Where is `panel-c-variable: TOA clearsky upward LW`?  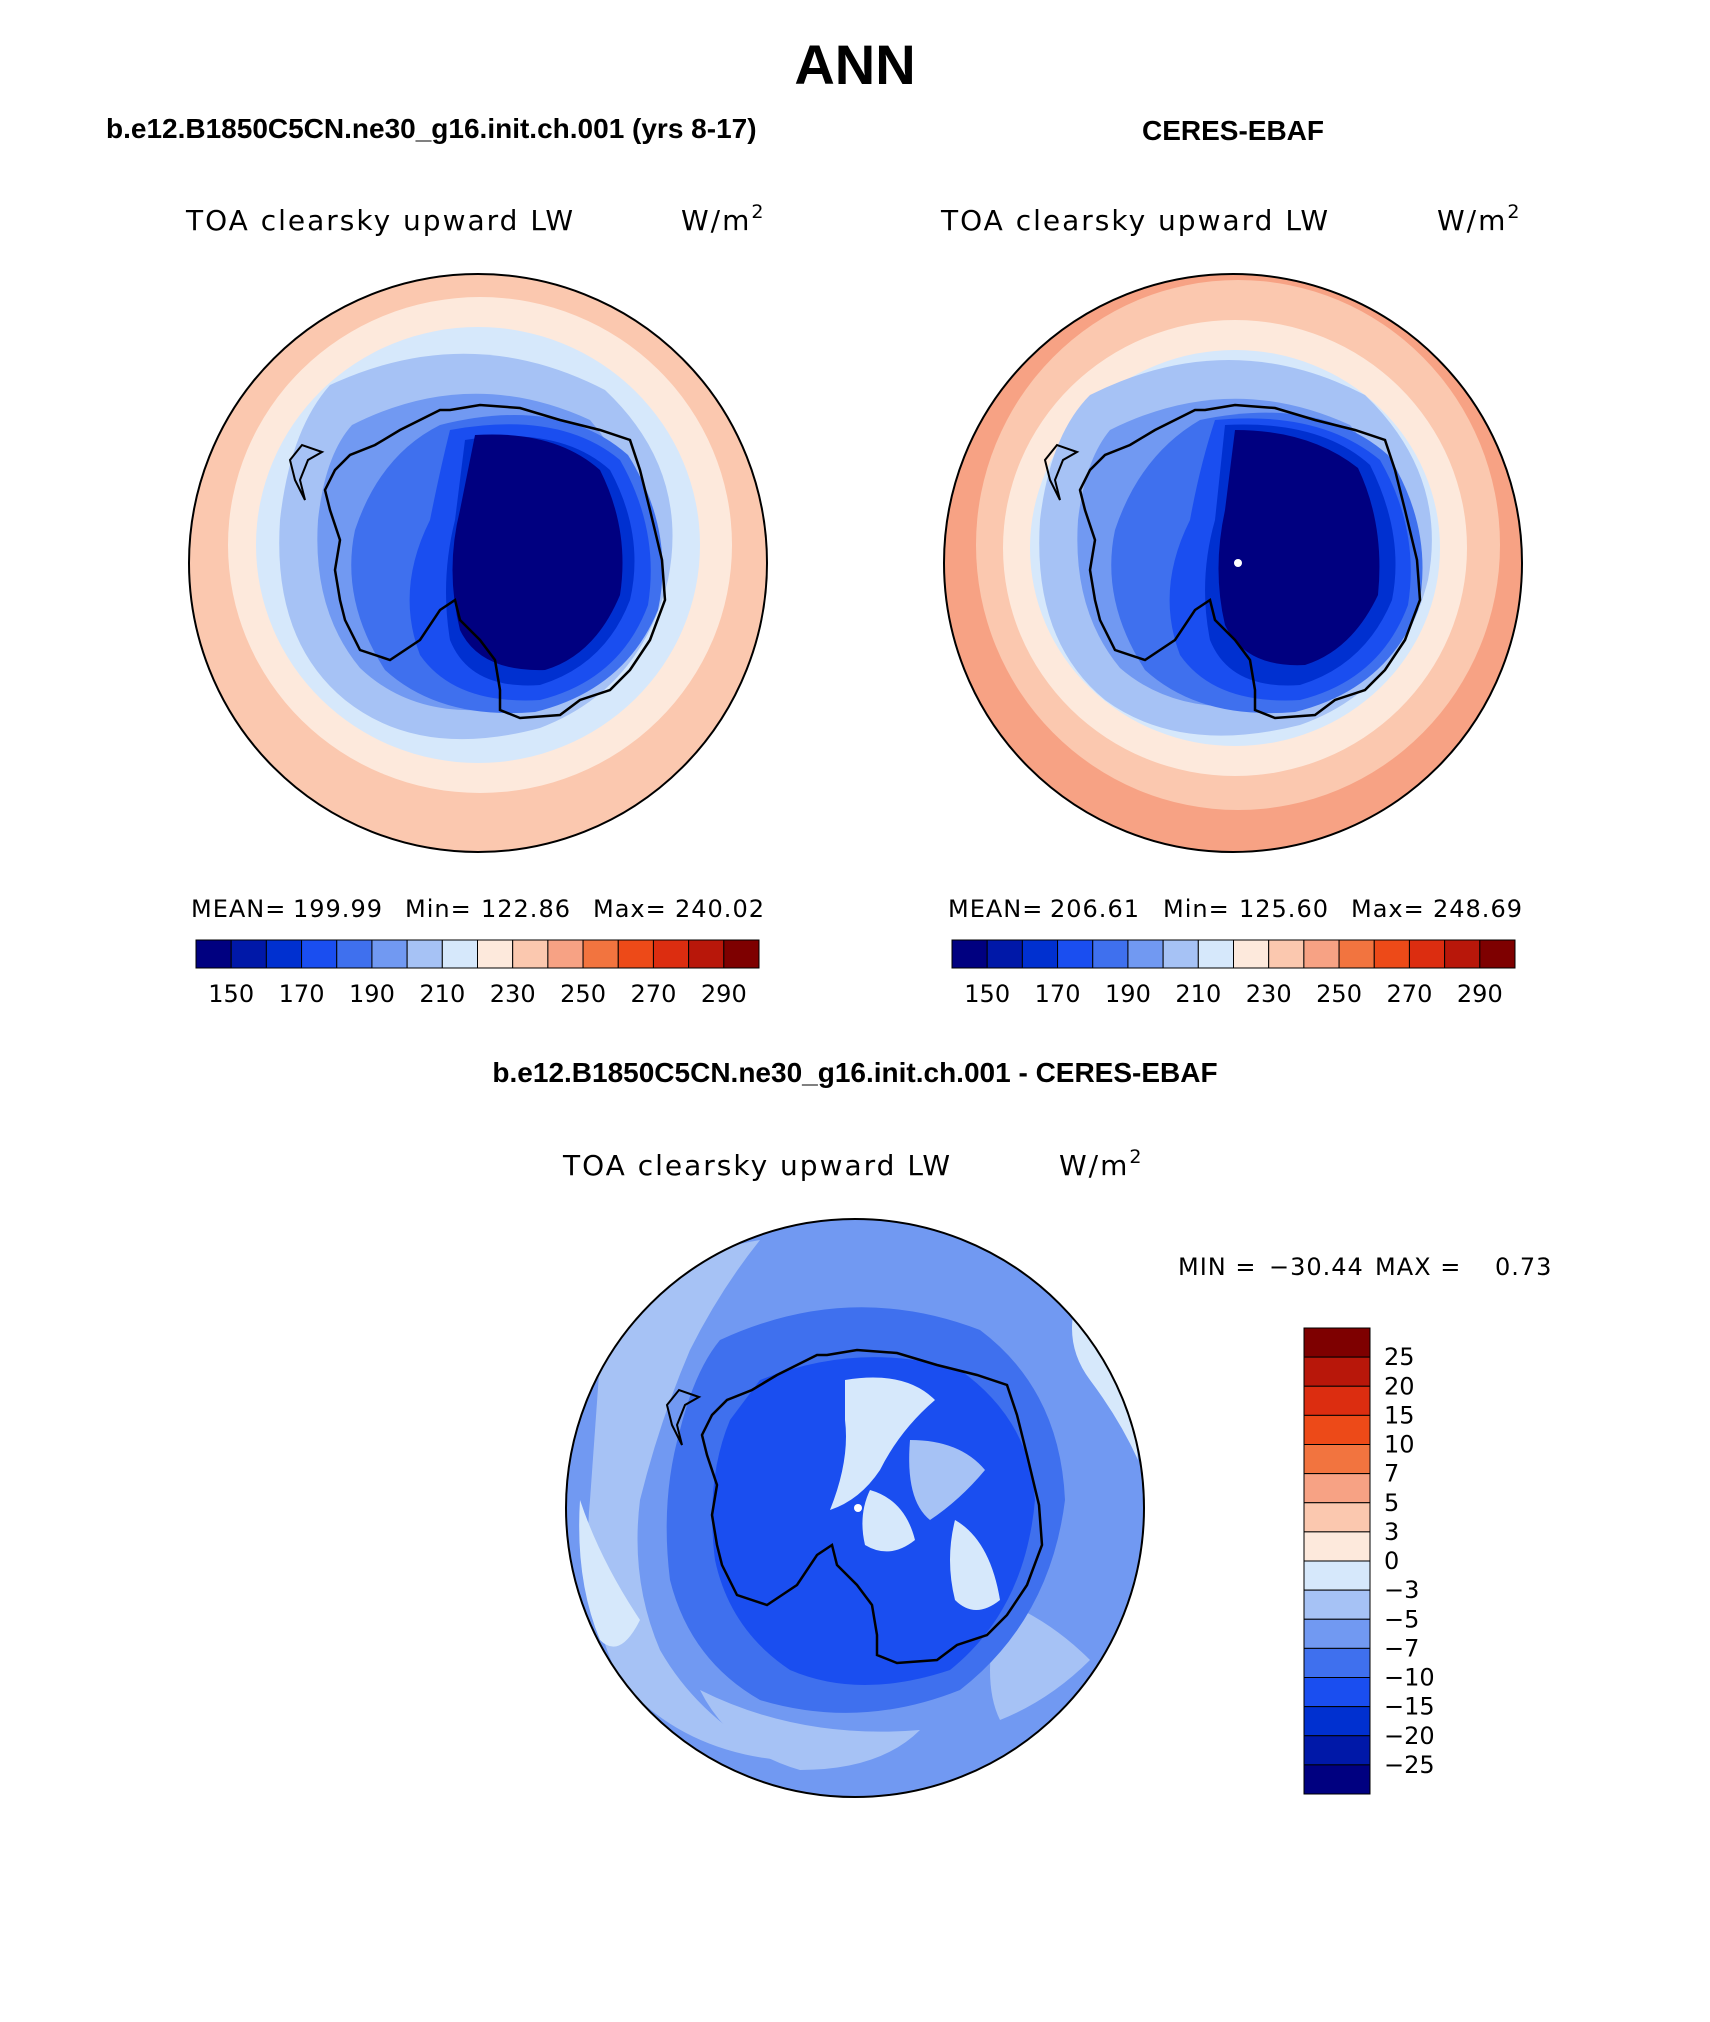
panel-c-variable: TOA clearsky upward LW is located at coordinates (757, 1165).